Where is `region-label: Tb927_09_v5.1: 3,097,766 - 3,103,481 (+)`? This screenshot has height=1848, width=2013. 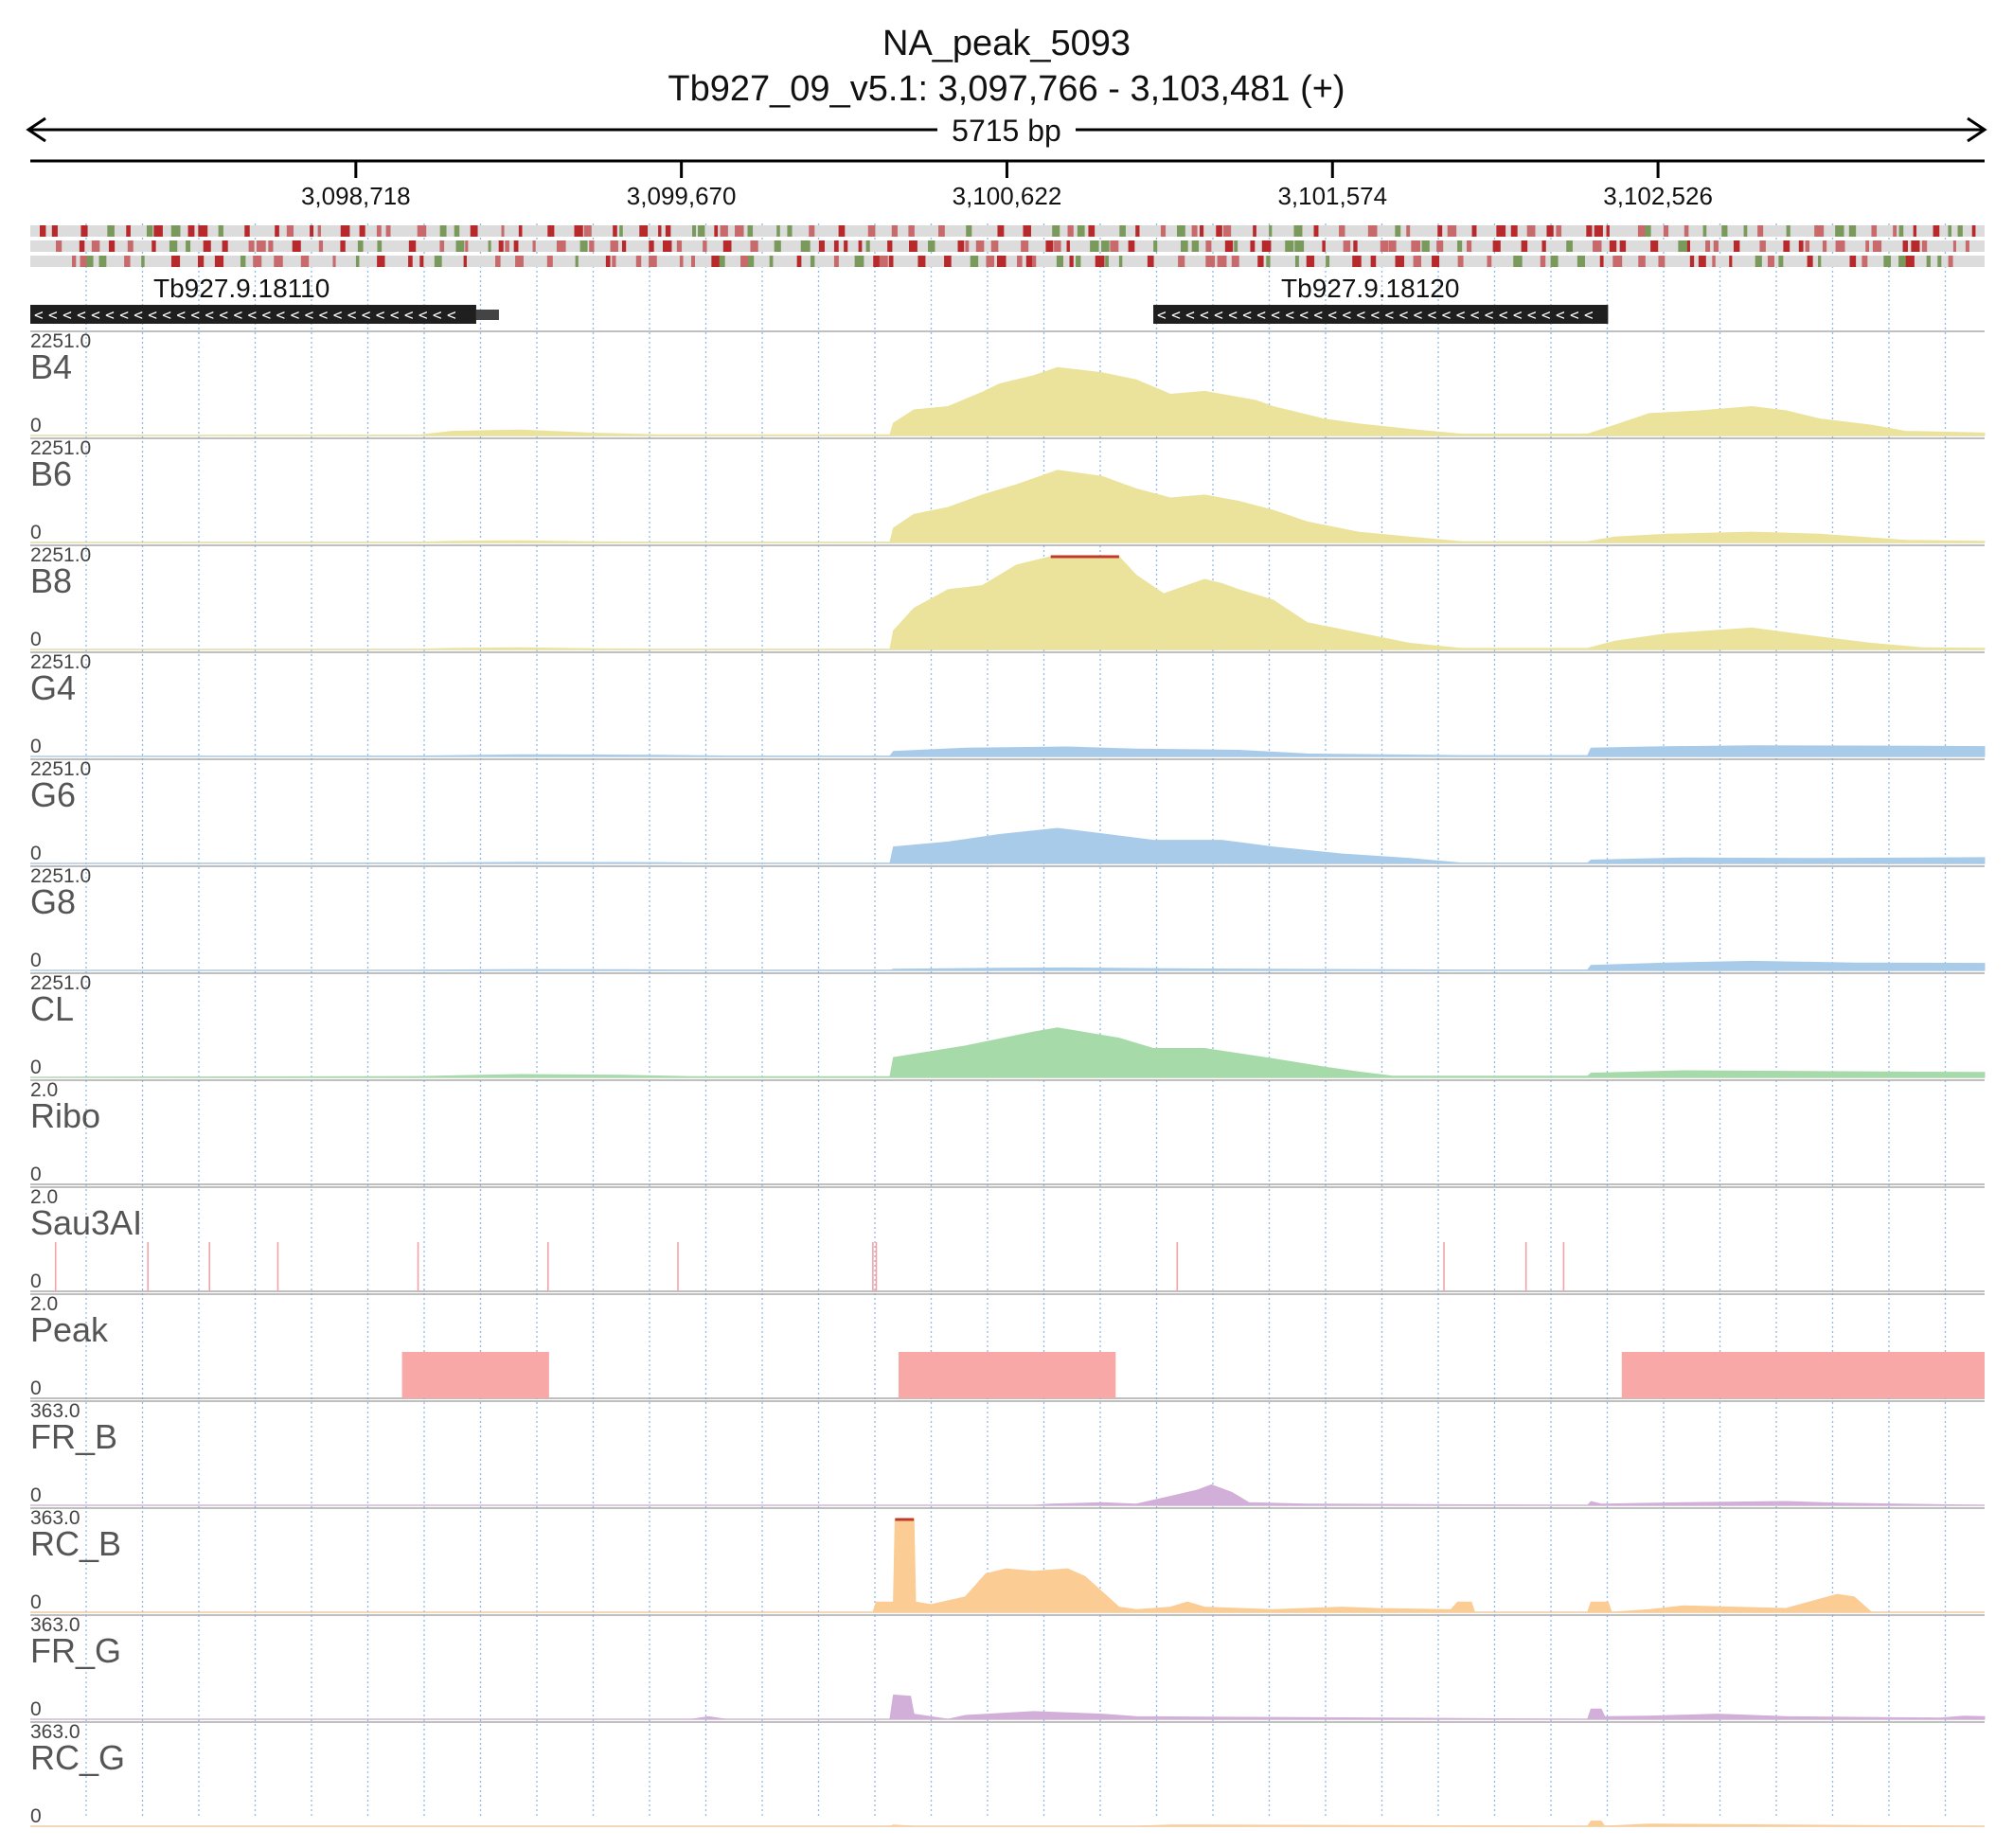
region-label: Tb927_09_v5.1: 3,097,766 - 3,103,481 (+) is located at coordinates (1006, 89).